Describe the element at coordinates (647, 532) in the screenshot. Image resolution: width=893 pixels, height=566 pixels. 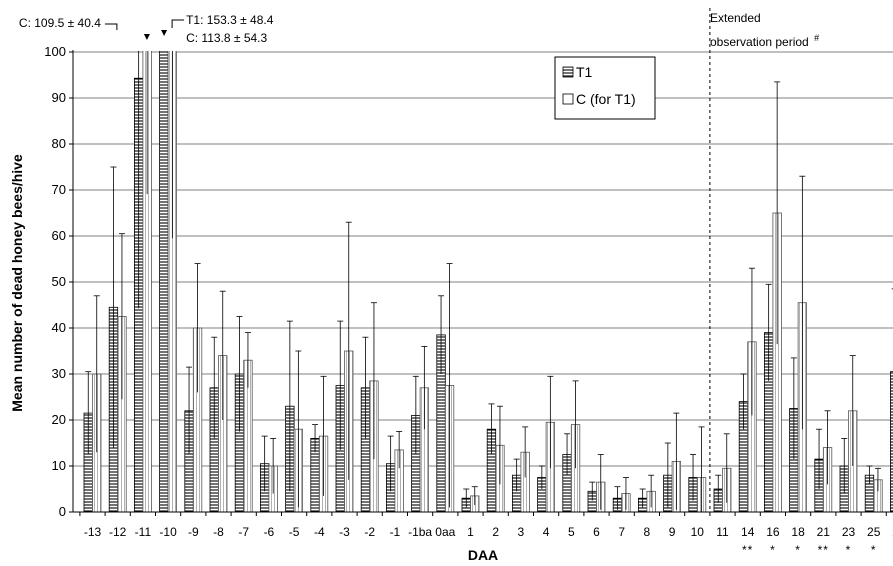
I see `x-tick-label: 8` at that location.